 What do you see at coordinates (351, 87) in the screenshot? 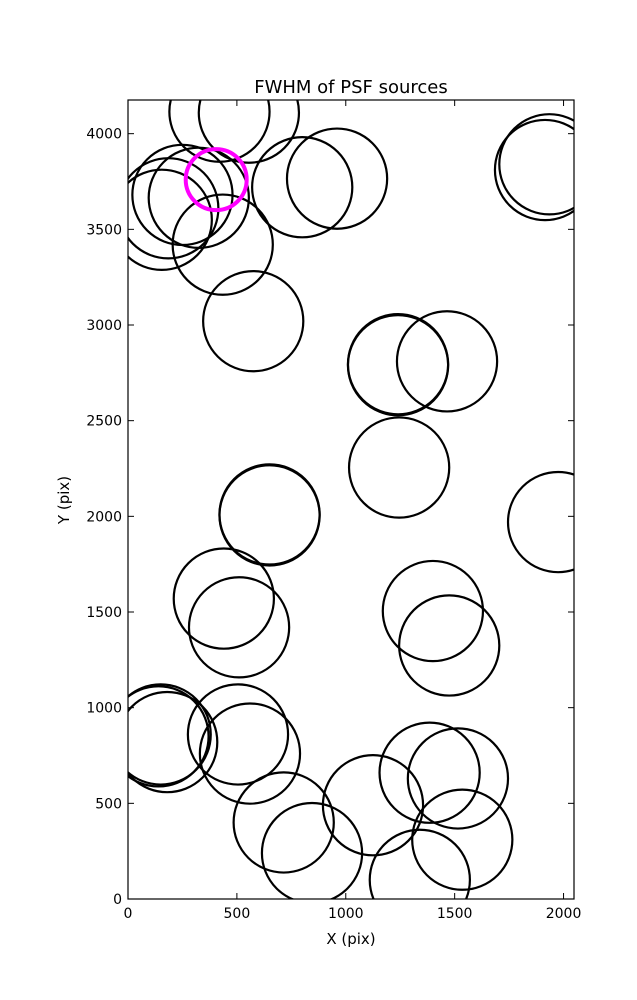
I see `chart-title: FWHM of PSF sources` at bounding box center [351, 87].